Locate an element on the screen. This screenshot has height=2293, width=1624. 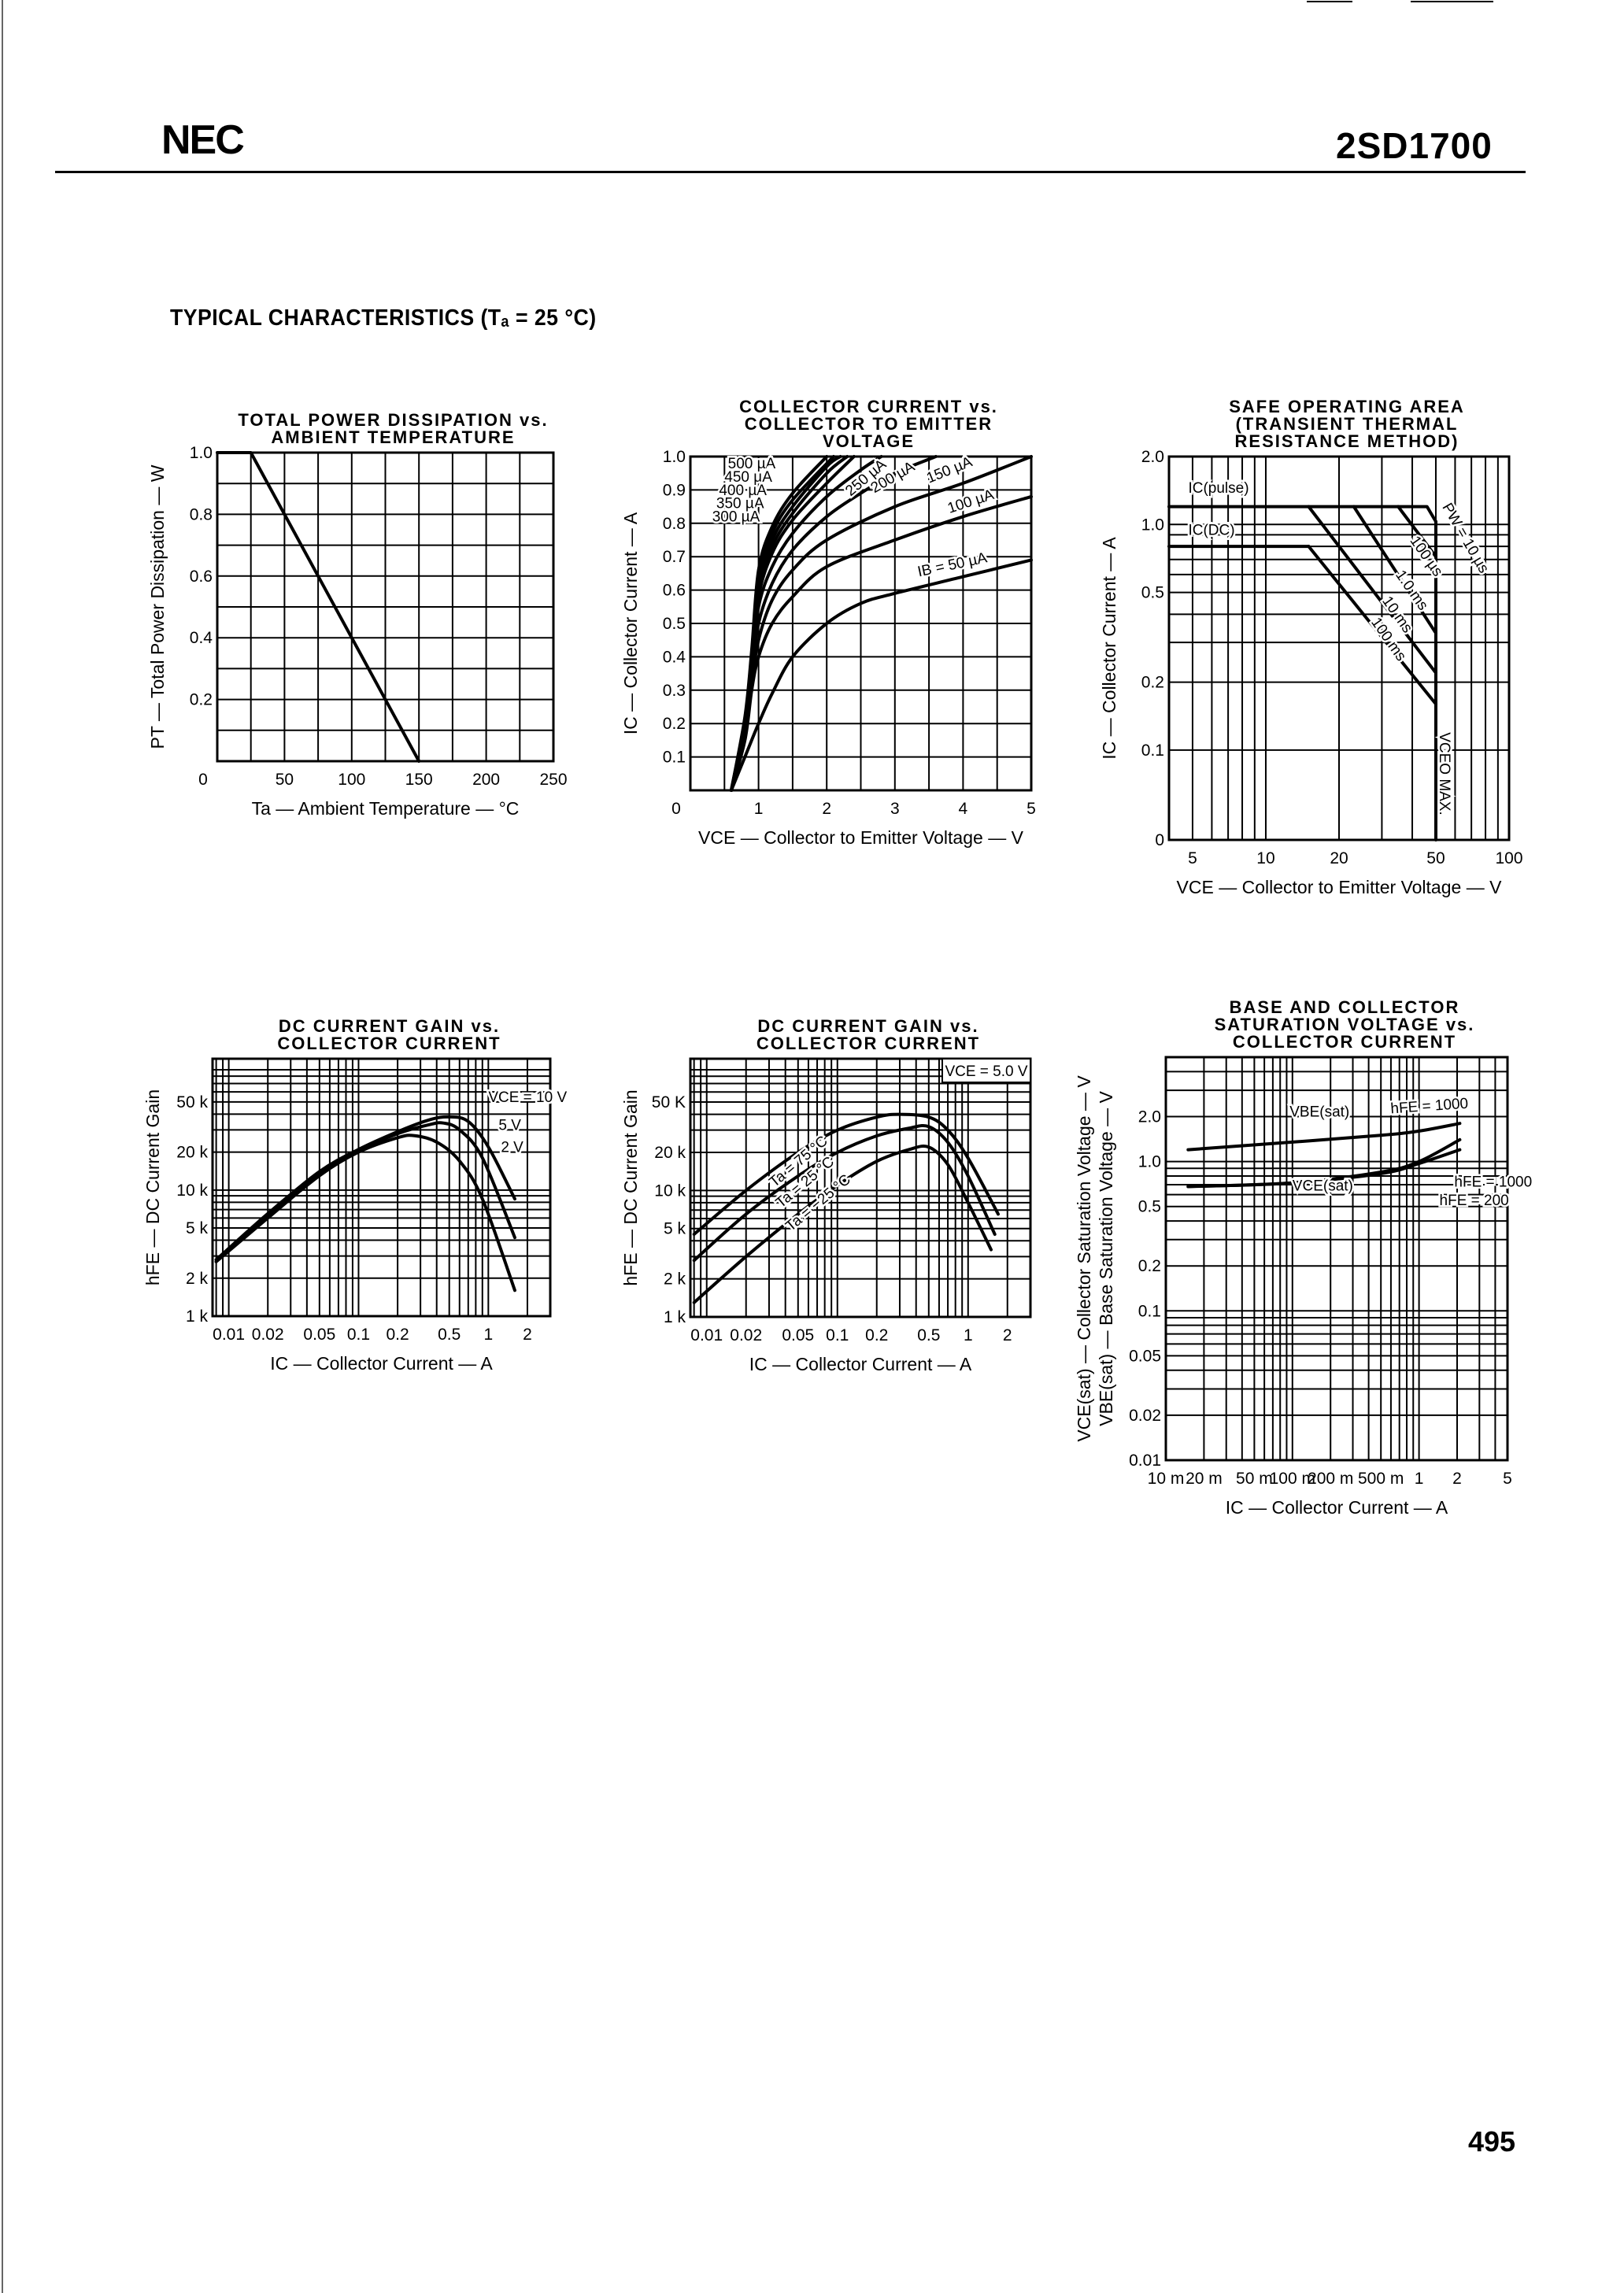
svg-text: TOTAL POWER DISSIPATION vs. is located at coordinates (393, 420).